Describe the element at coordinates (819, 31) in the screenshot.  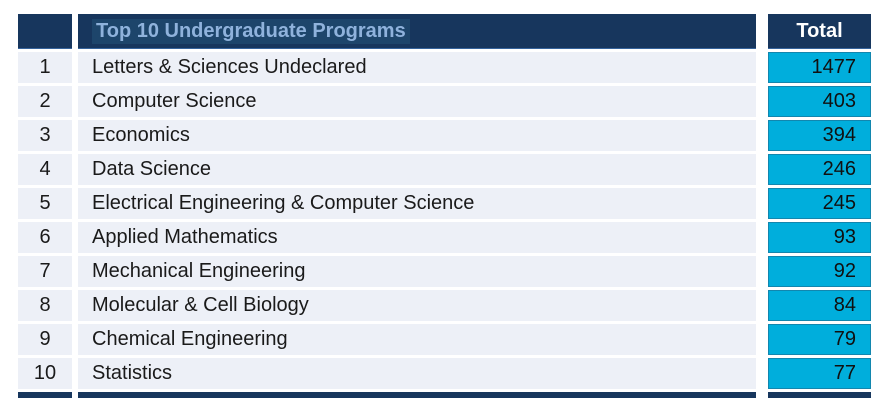
I see `total-header-cell: Total` at that location.